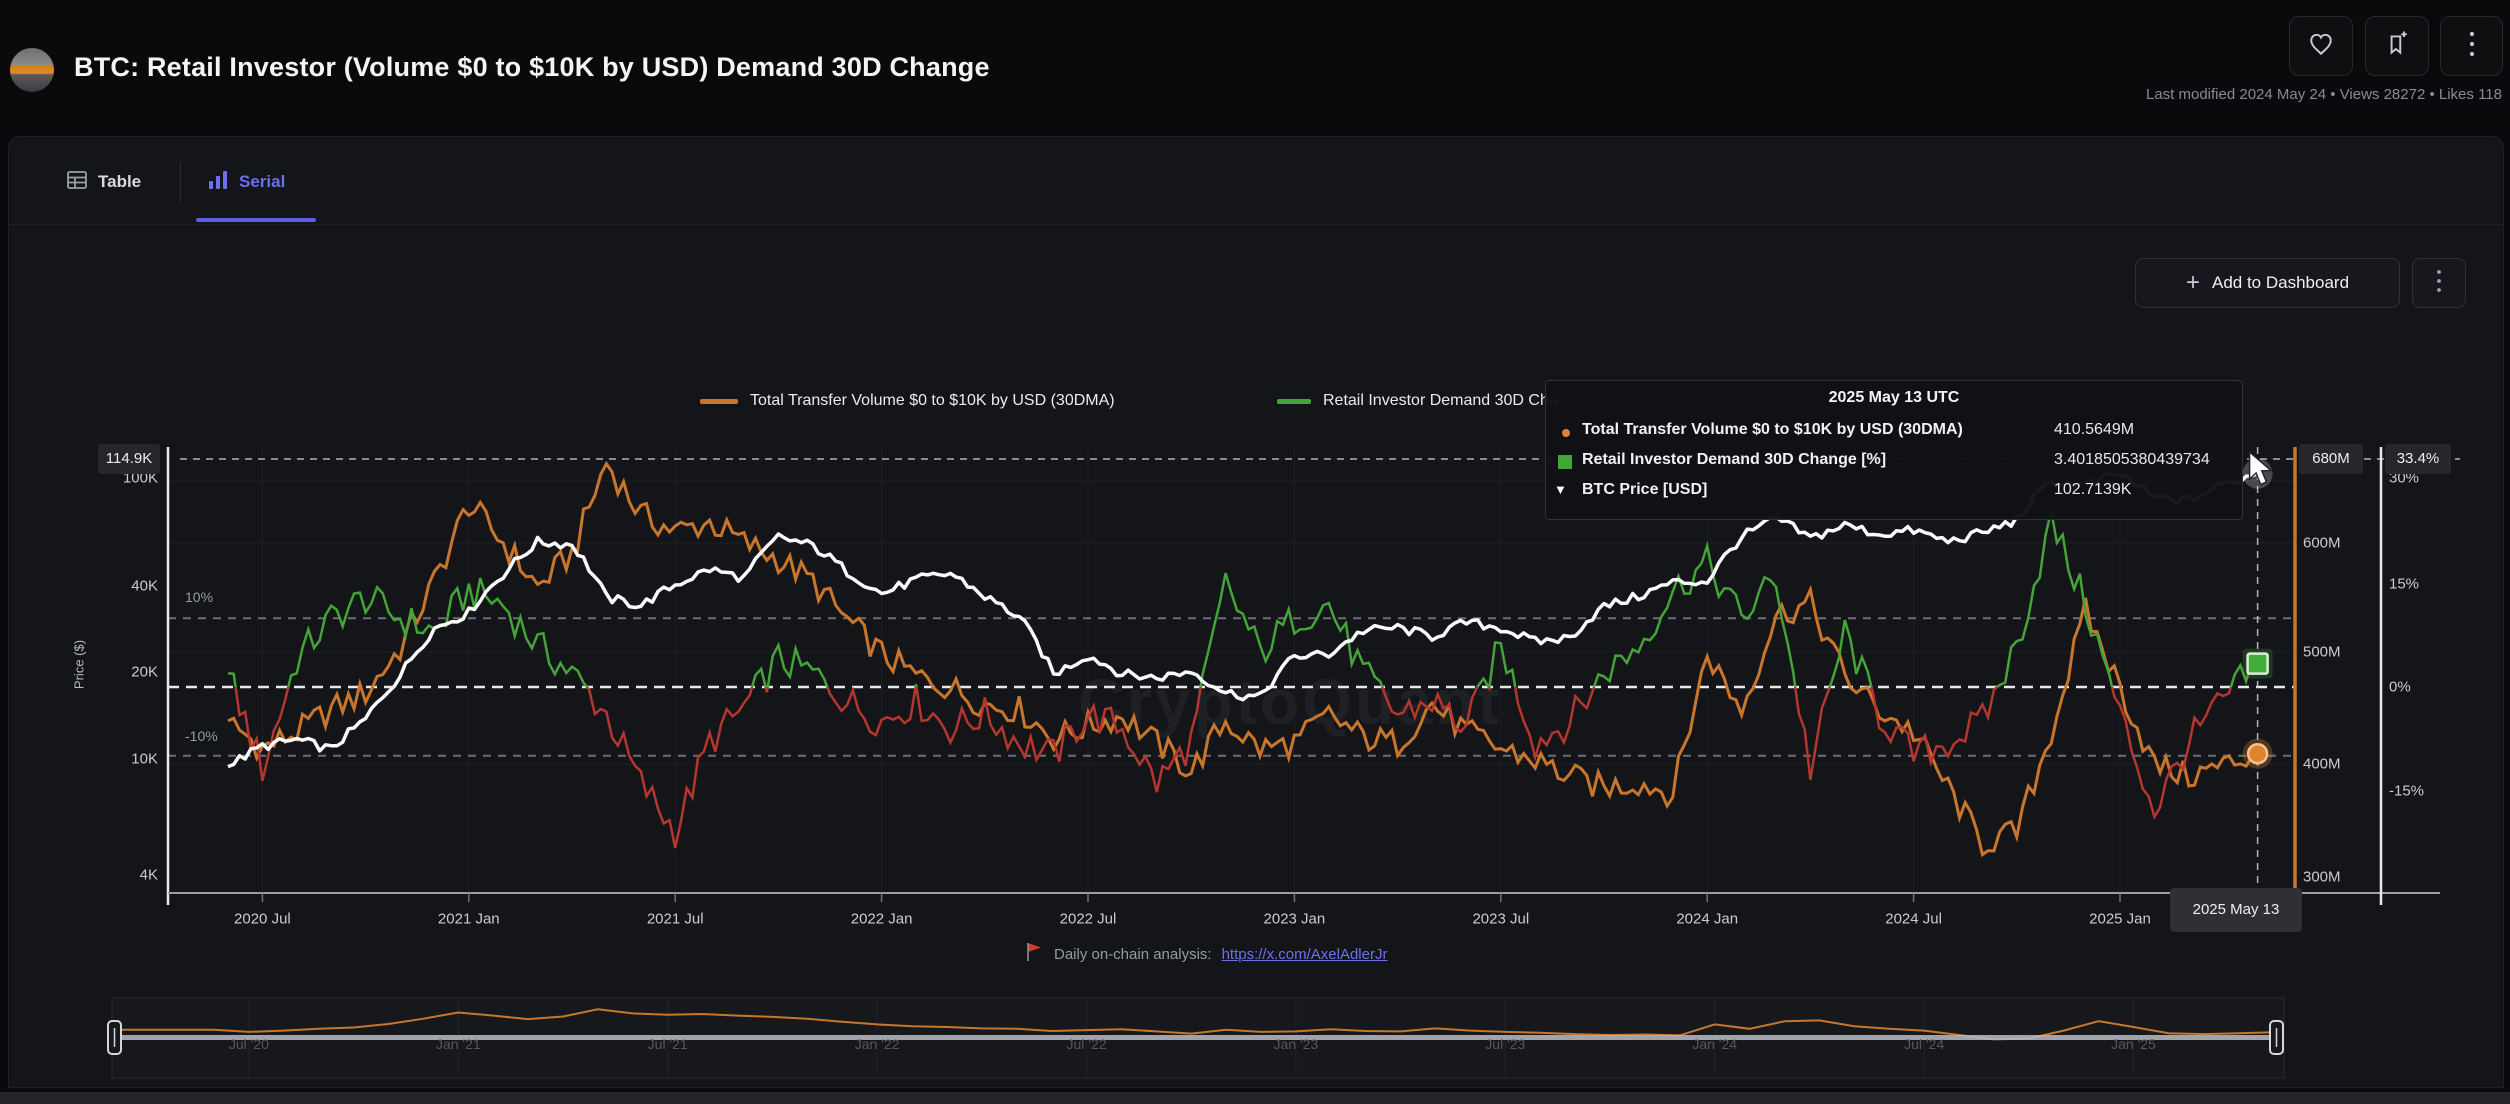 Image resolution: width=2510 pixels, height=1104 pixels. Describe the element at coordinates (2132, 459) in the screenshot. I see `tooltip-series-value: 3.4018505380439734` at that location.